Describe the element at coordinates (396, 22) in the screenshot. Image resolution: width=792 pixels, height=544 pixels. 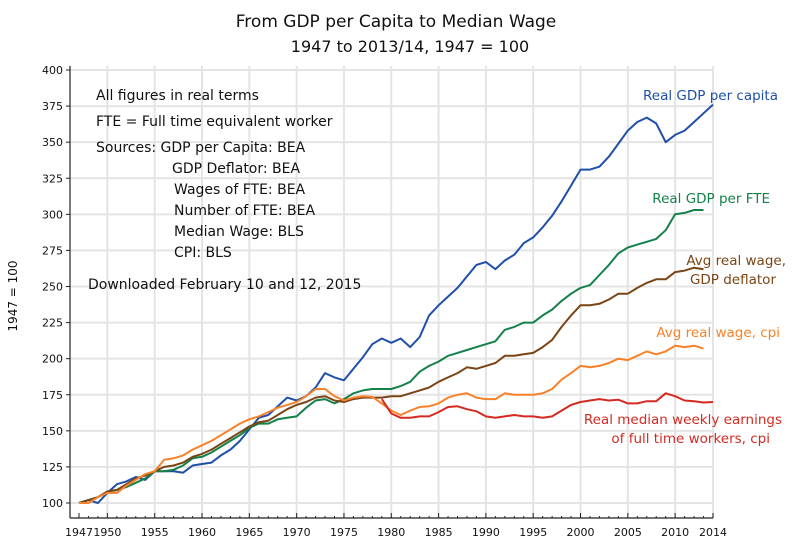
I see `chart-title: From GDP per Capita to Median Wage` at that location.